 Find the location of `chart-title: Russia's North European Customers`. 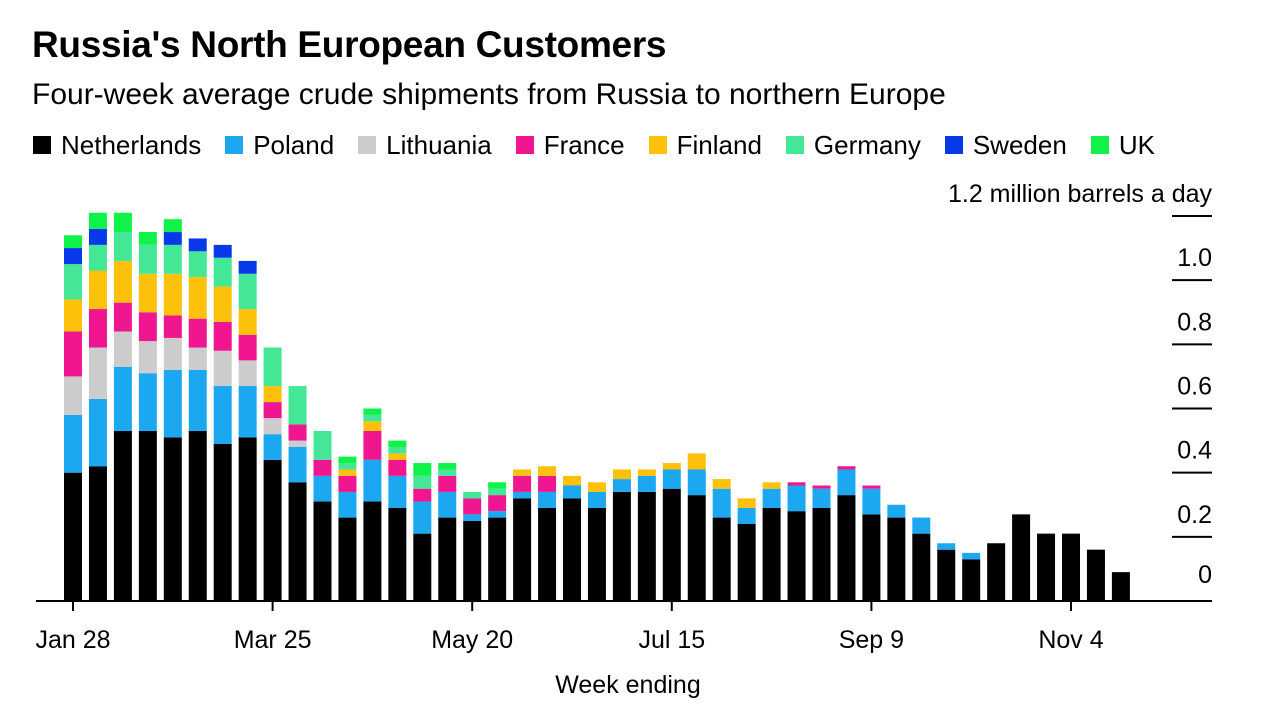

chart-title: Russia's North European Customers is located at coordinates (349, 44).